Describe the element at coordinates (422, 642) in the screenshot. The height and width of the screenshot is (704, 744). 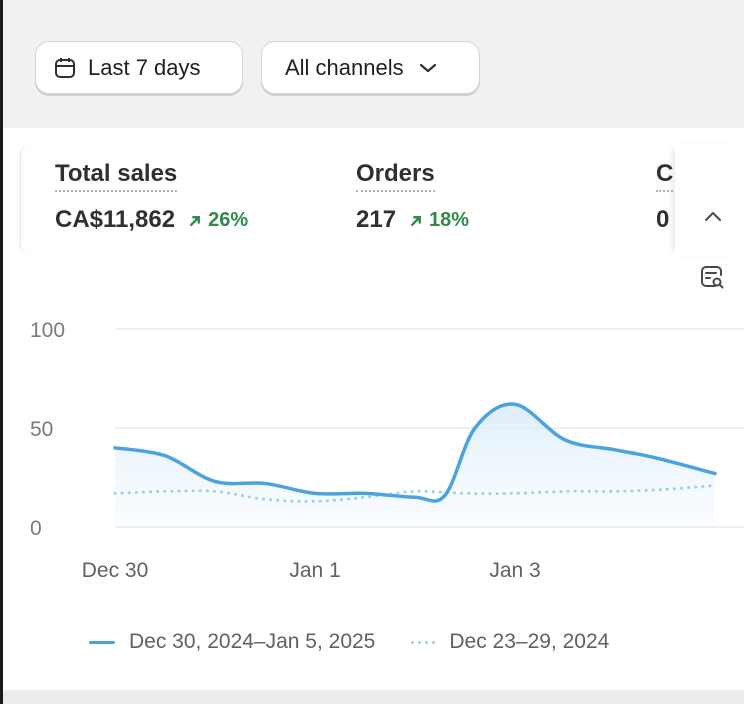
I see `legend-swatch-dotted` at that location.